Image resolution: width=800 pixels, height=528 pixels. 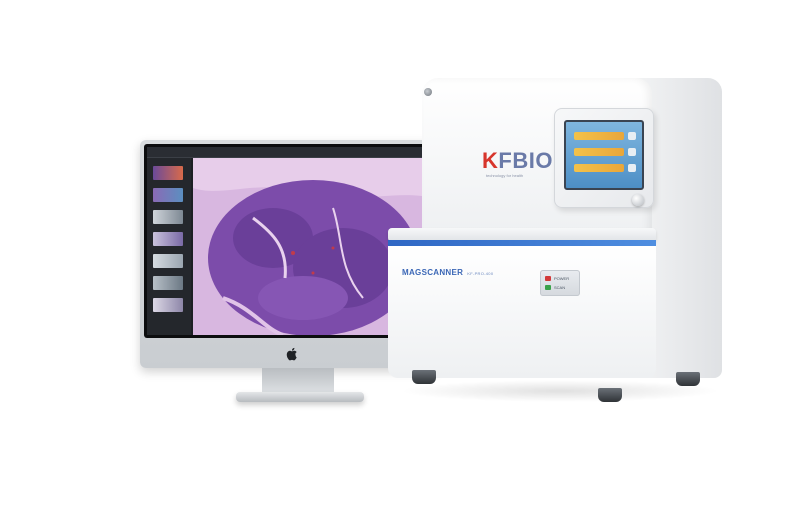 What do you see at coordinates (548, 278) in the screenshot?
I see `power-button` at bounding box center [548, 278].